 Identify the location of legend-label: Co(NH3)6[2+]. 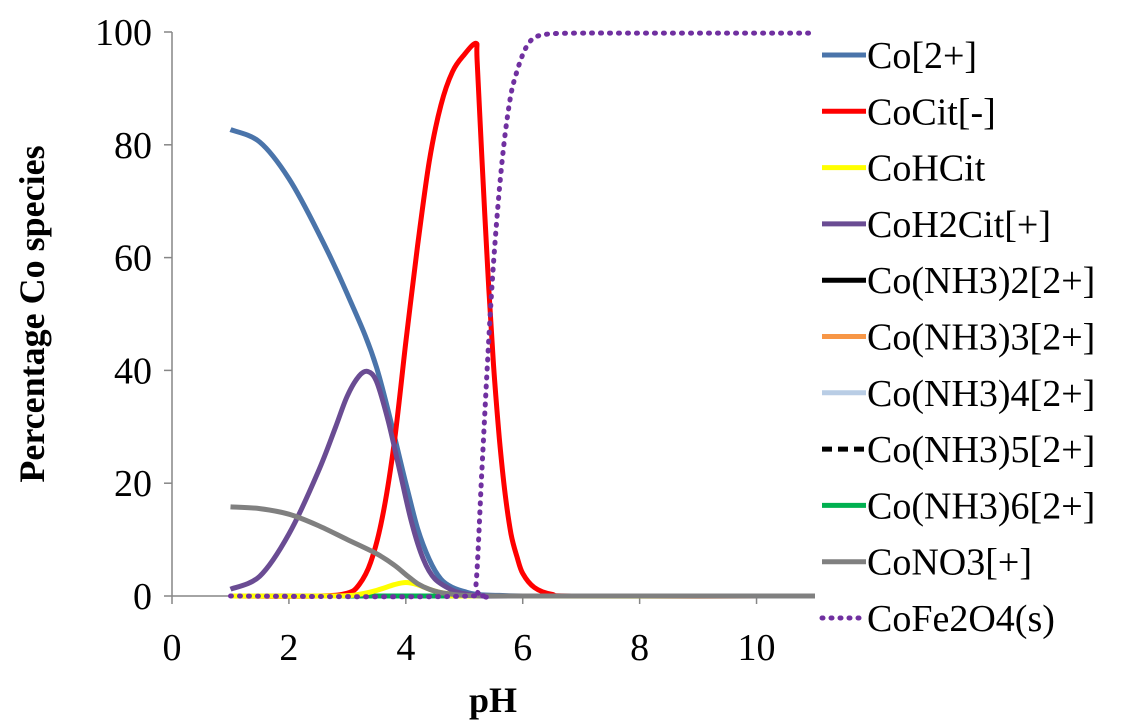
(981, 506).